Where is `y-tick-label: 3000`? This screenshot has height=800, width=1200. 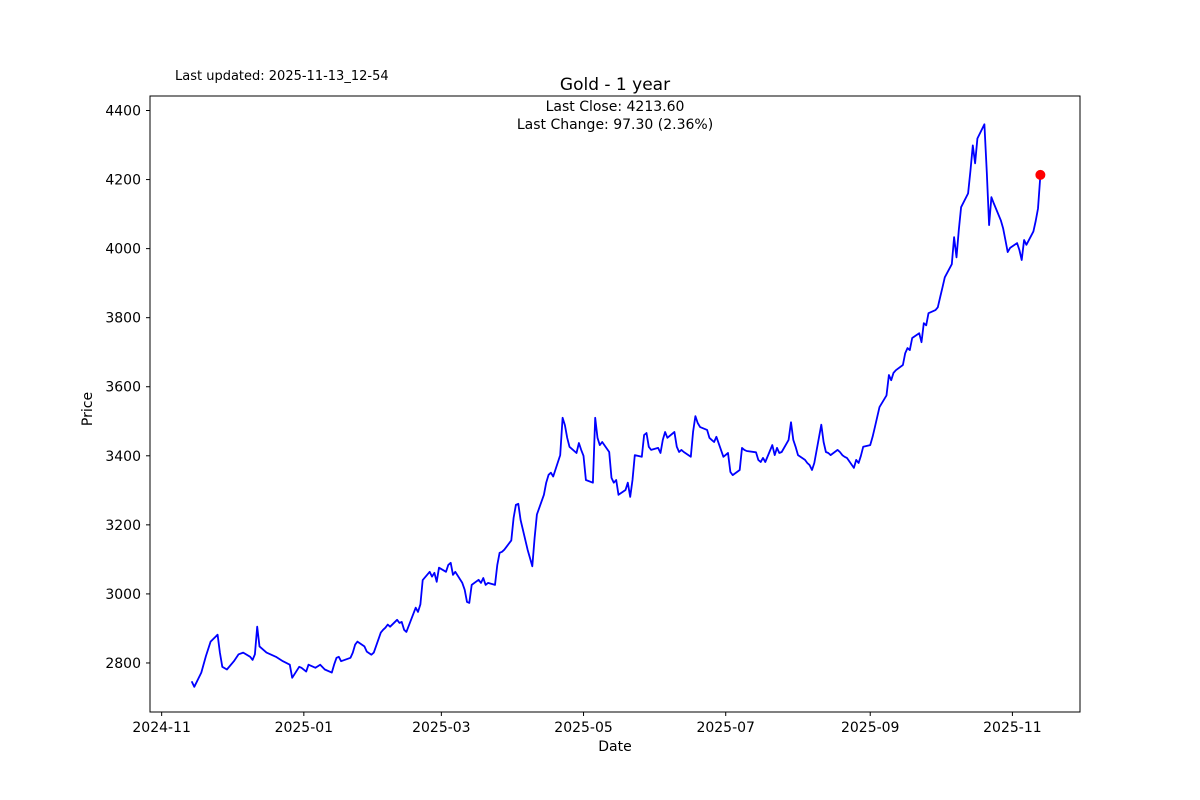 y-tick-label: 3000 is located at coordinates (123, 595).